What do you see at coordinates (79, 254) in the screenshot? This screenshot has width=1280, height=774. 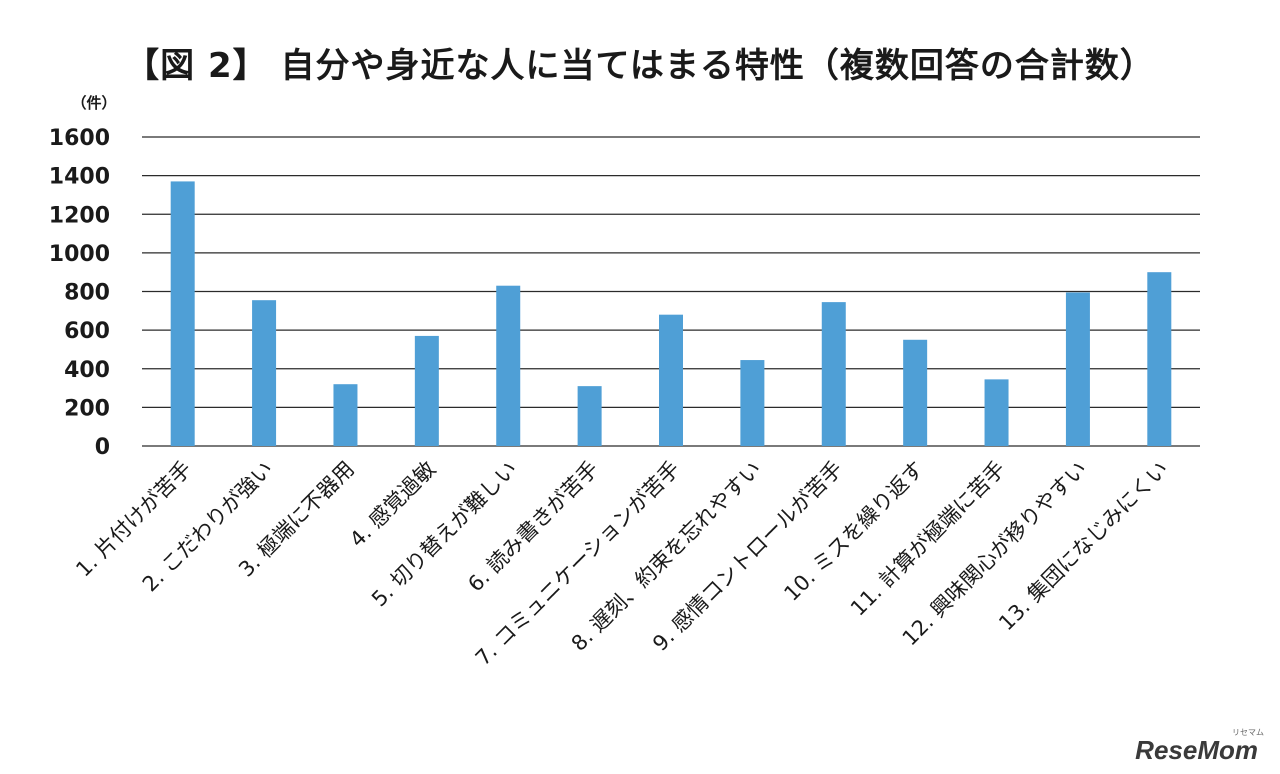 I see `y-tick-label: 1000` at bounding box center [79, 254].